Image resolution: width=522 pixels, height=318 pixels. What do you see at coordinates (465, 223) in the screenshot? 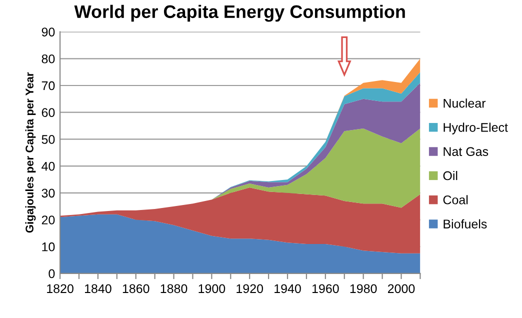
I see `legend-label: Biofuels` at bounding box center [465, 223].